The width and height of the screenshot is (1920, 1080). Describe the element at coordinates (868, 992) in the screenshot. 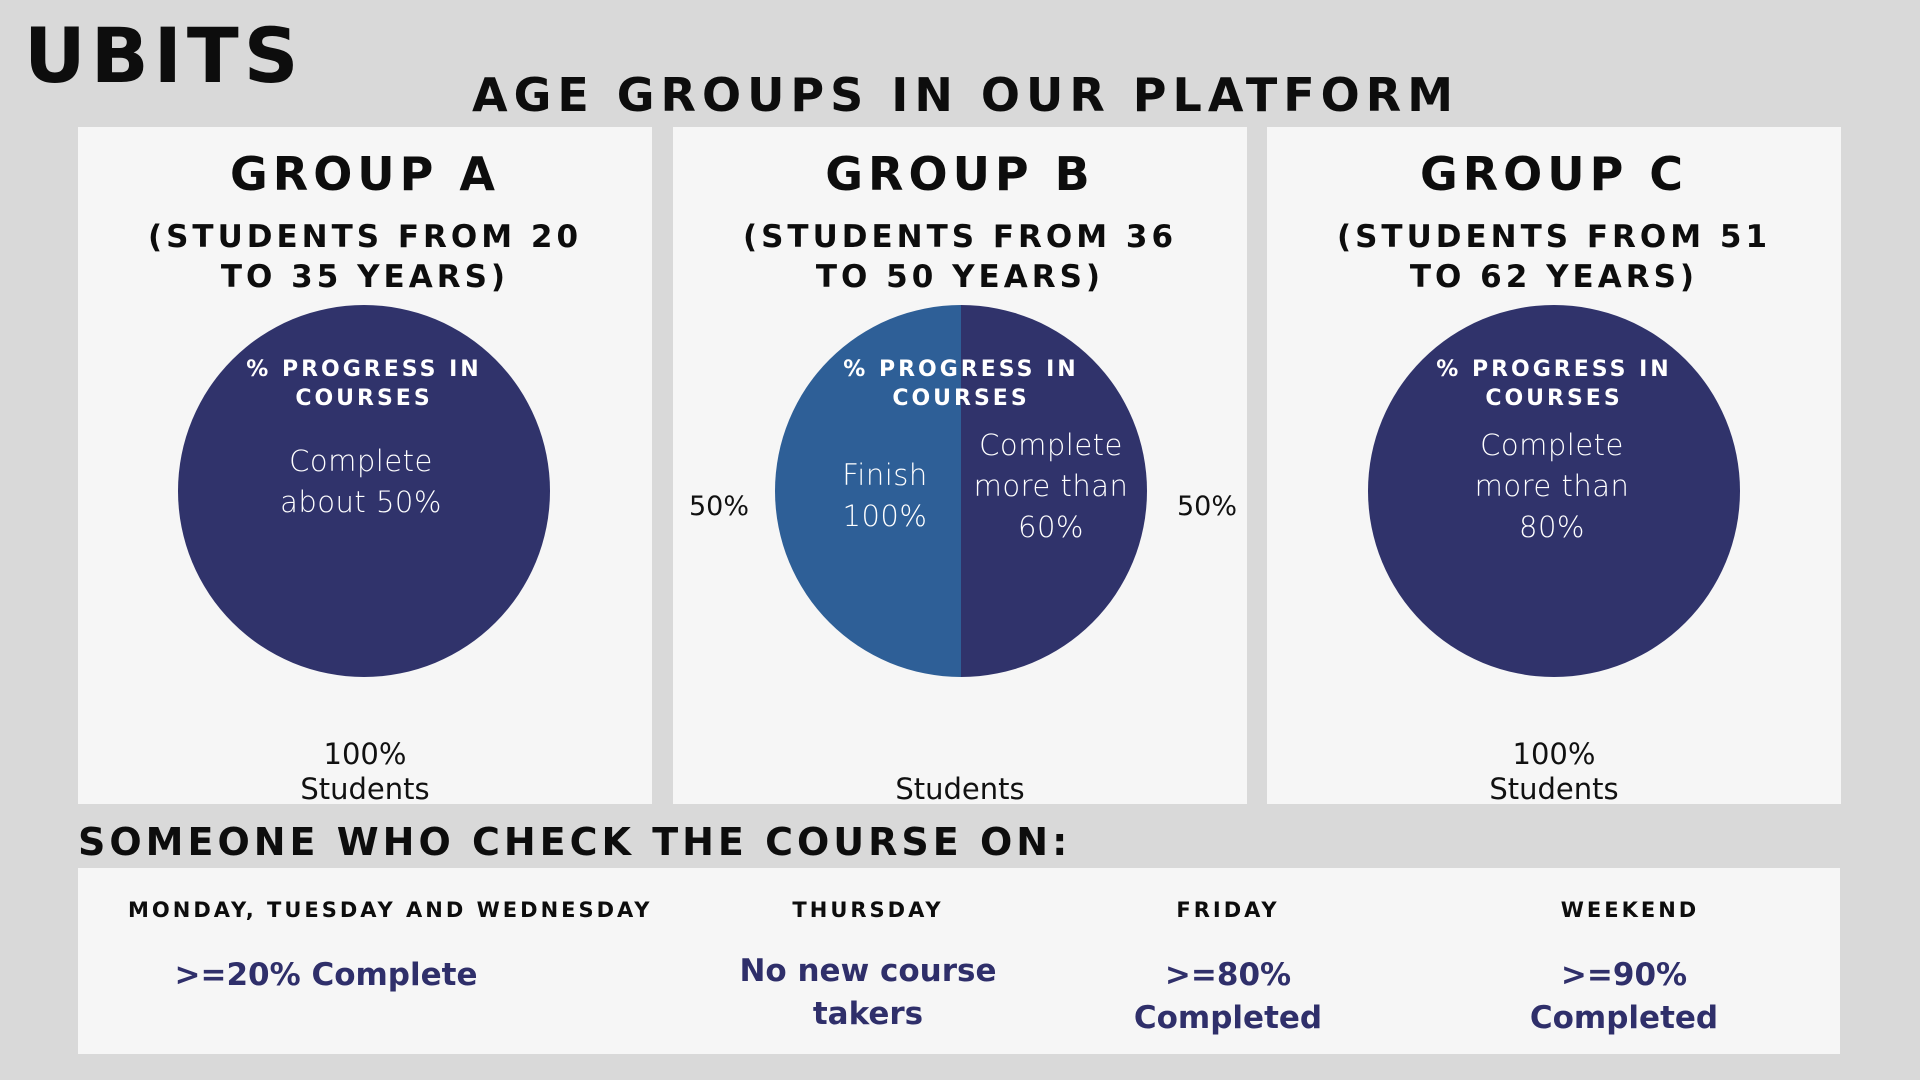

I see `day-value: No new course takers` at that location.